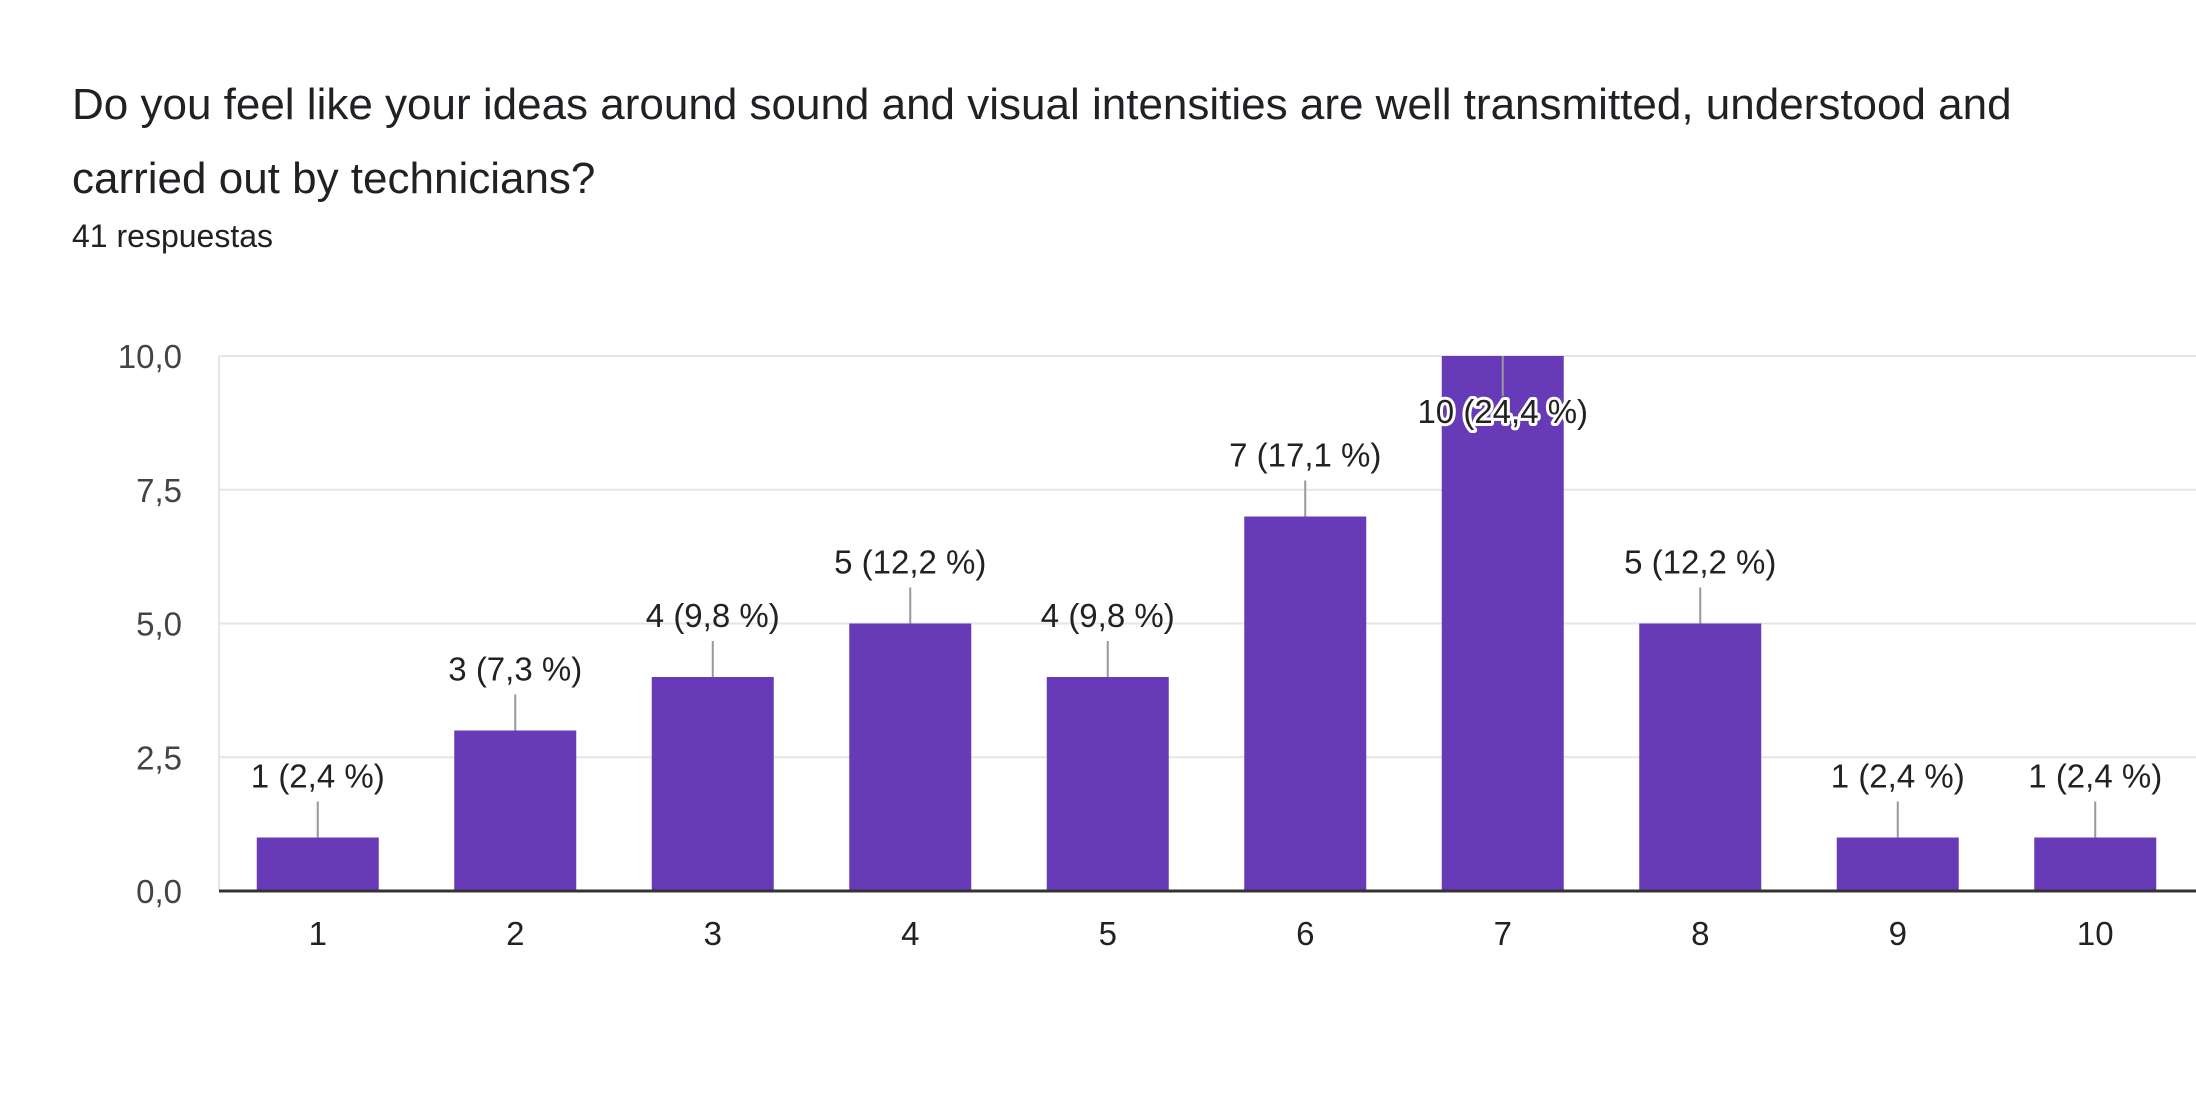 The width and height of the screenshot is (2196, 1116). What do you see at coordinates (159, 891) in the screenshot?
I see `y-tick-label: 0,0` at bounding box center [159, 891].